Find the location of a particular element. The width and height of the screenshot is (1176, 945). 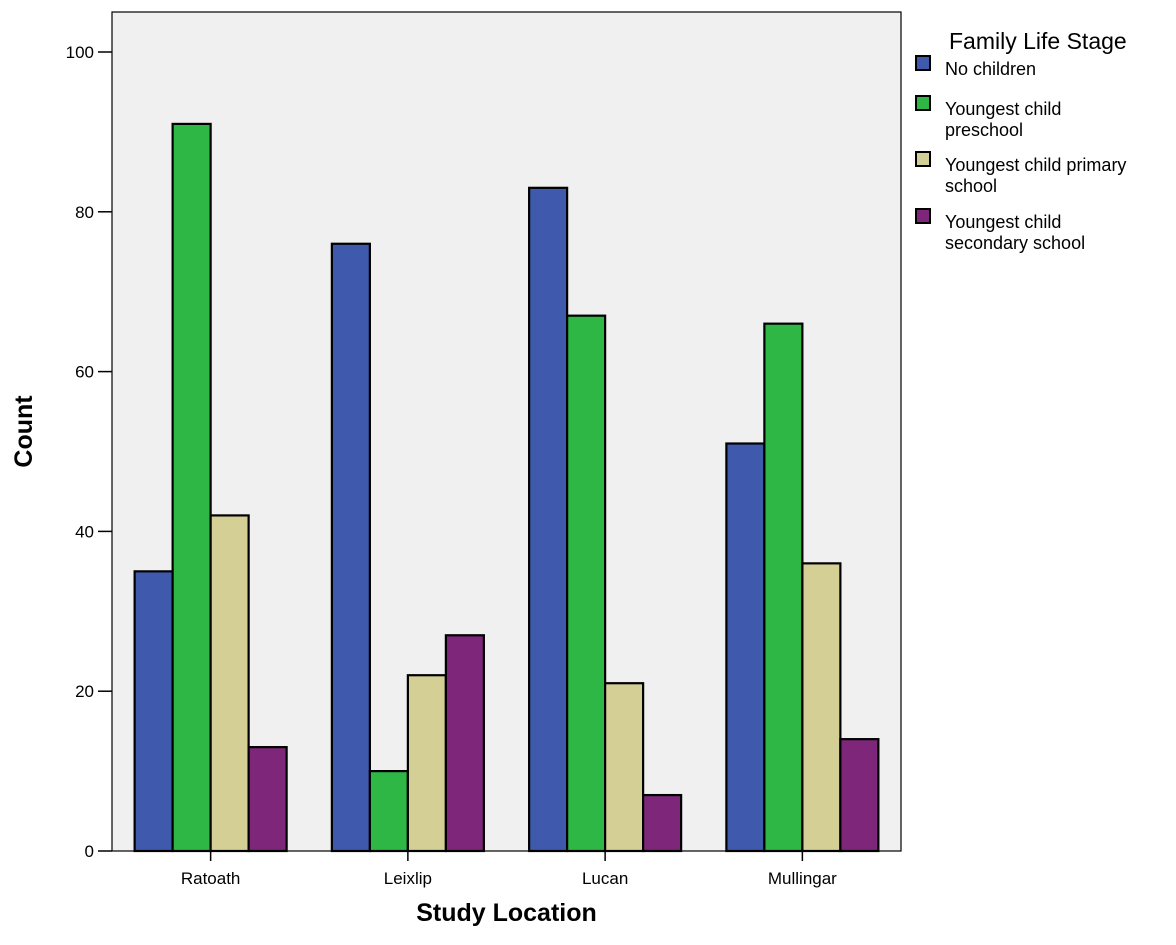

x-axis: Ratoath Leixlip Lucan Mullingar is located at coordinates (509, 869).